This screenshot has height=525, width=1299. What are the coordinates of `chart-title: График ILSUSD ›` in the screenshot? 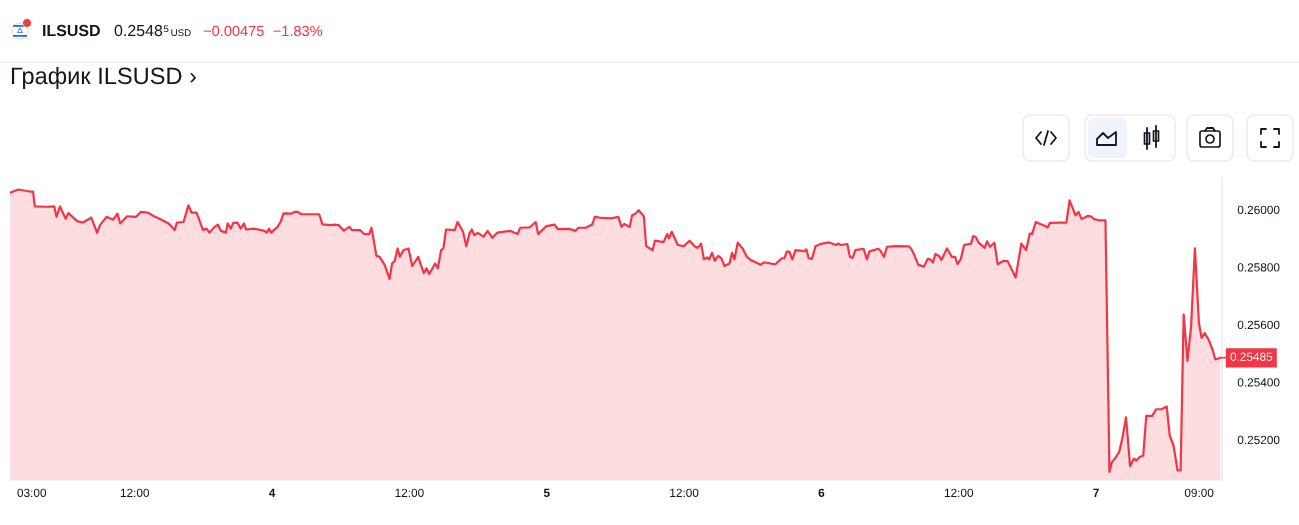 It's located at (103, 77).